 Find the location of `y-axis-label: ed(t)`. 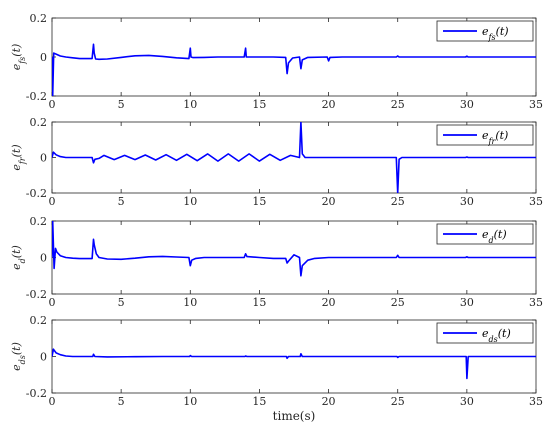

y-axis-label: ed(t) is located at coordinates (18, 257).